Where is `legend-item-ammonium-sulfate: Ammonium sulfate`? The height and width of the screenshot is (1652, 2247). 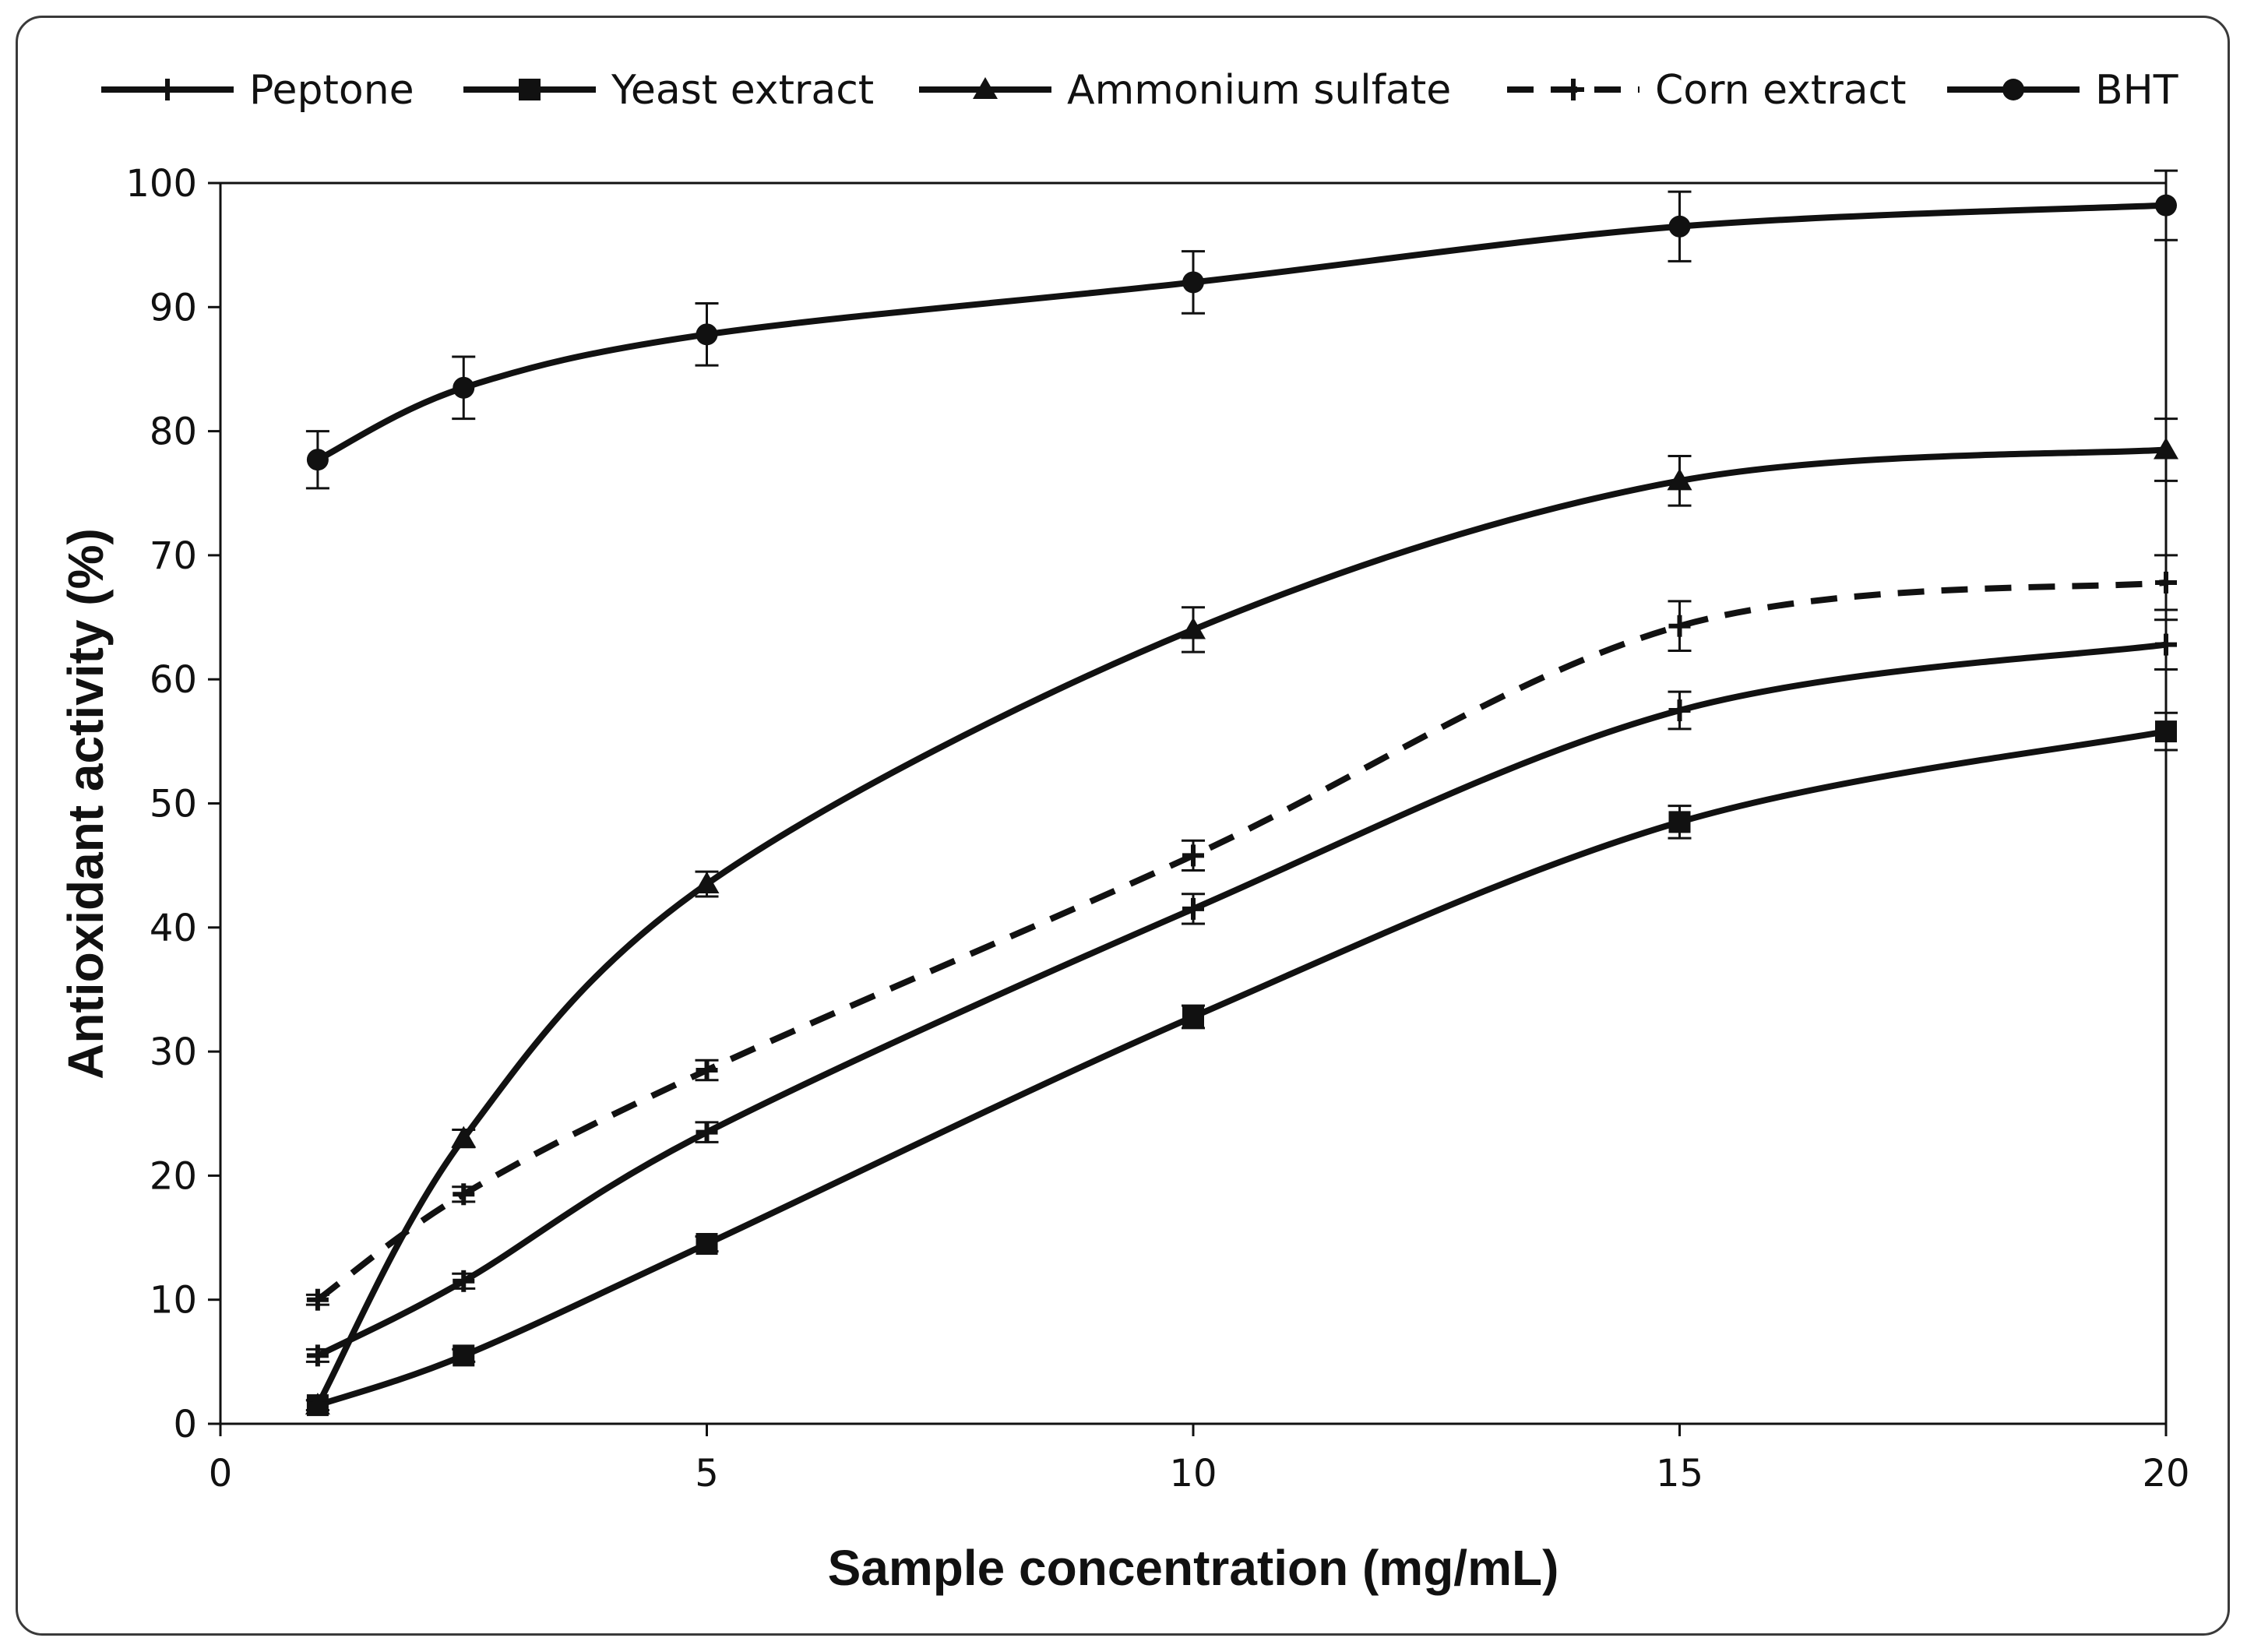
legend-item-ammonium-sulfate: Ammonium sulfate is located at coordinates (1185, 90).